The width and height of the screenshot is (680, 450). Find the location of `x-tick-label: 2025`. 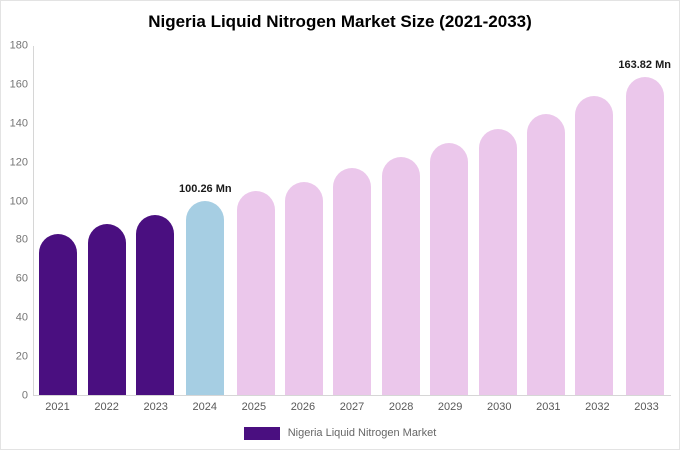

x-tick-label: 2025 is located at coordinates (254, 407).